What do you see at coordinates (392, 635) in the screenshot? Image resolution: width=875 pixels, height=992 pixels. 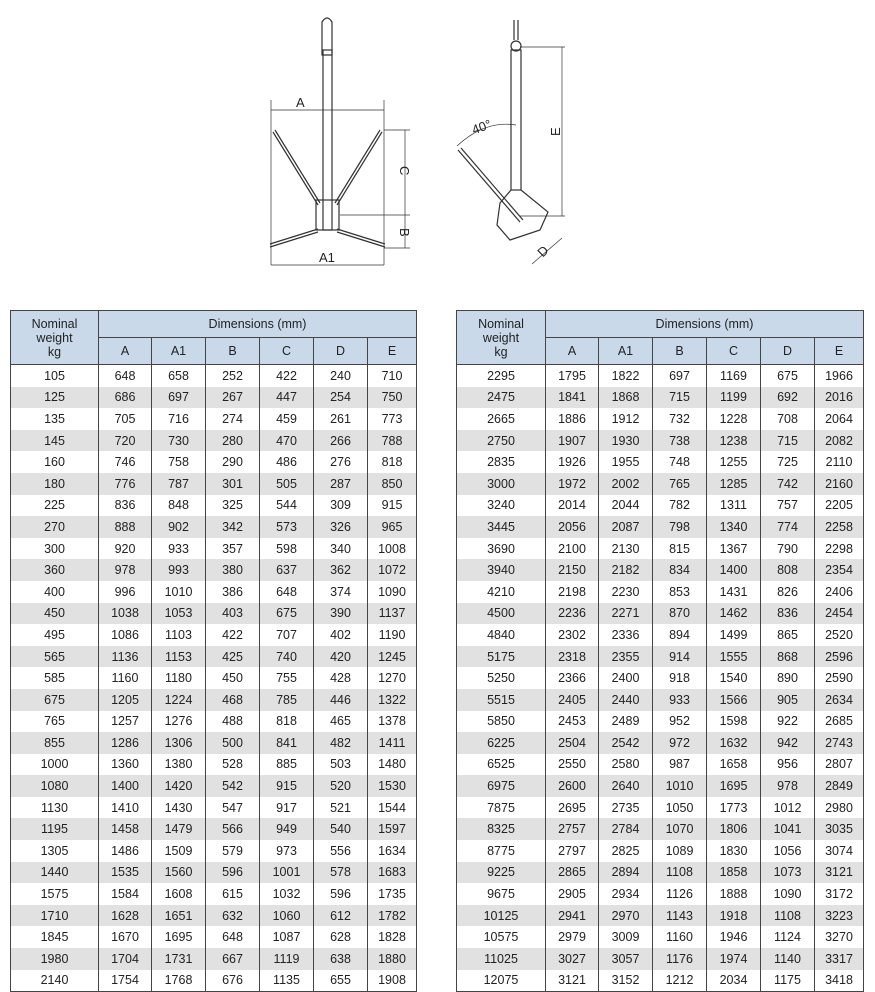 I see `dimension-cell: 1190` at bounding box center [392, 635].